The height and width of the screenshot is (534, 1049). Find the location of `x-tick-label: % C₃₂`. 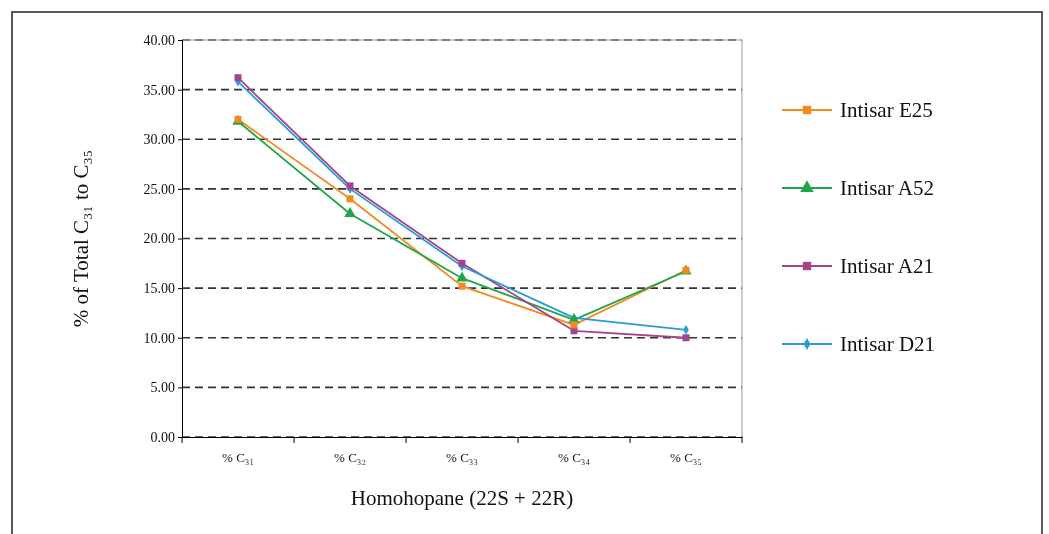

x-tick-label: % C₃₂ is located at coordinates (350, 458).